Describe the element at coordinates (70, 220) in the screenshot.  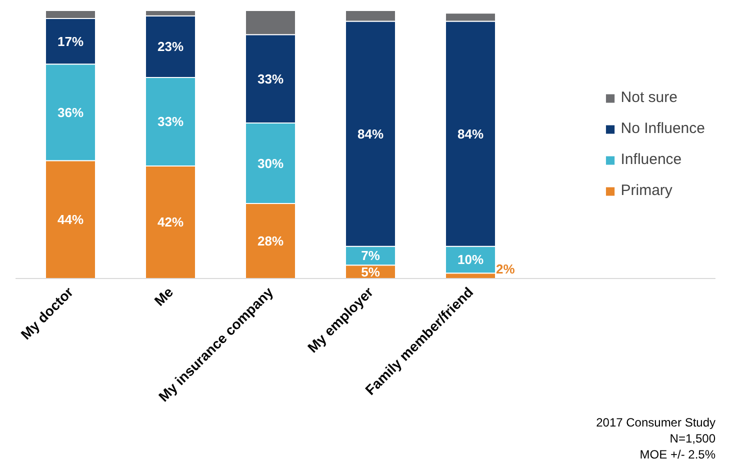
I see `data-label: 44%` at that location.